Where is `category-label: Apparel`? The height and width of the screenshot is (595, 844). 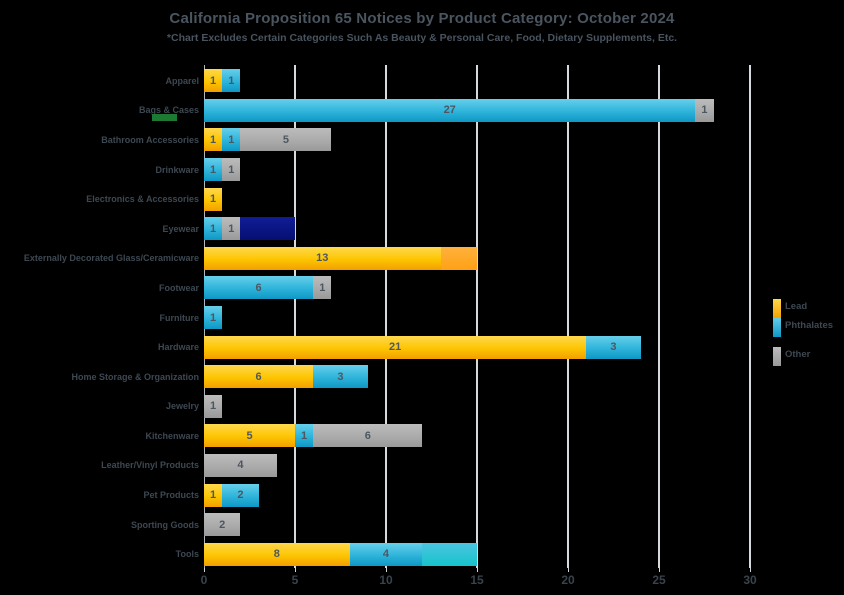
category-label: Apparel is located at coordinates (182, 80).